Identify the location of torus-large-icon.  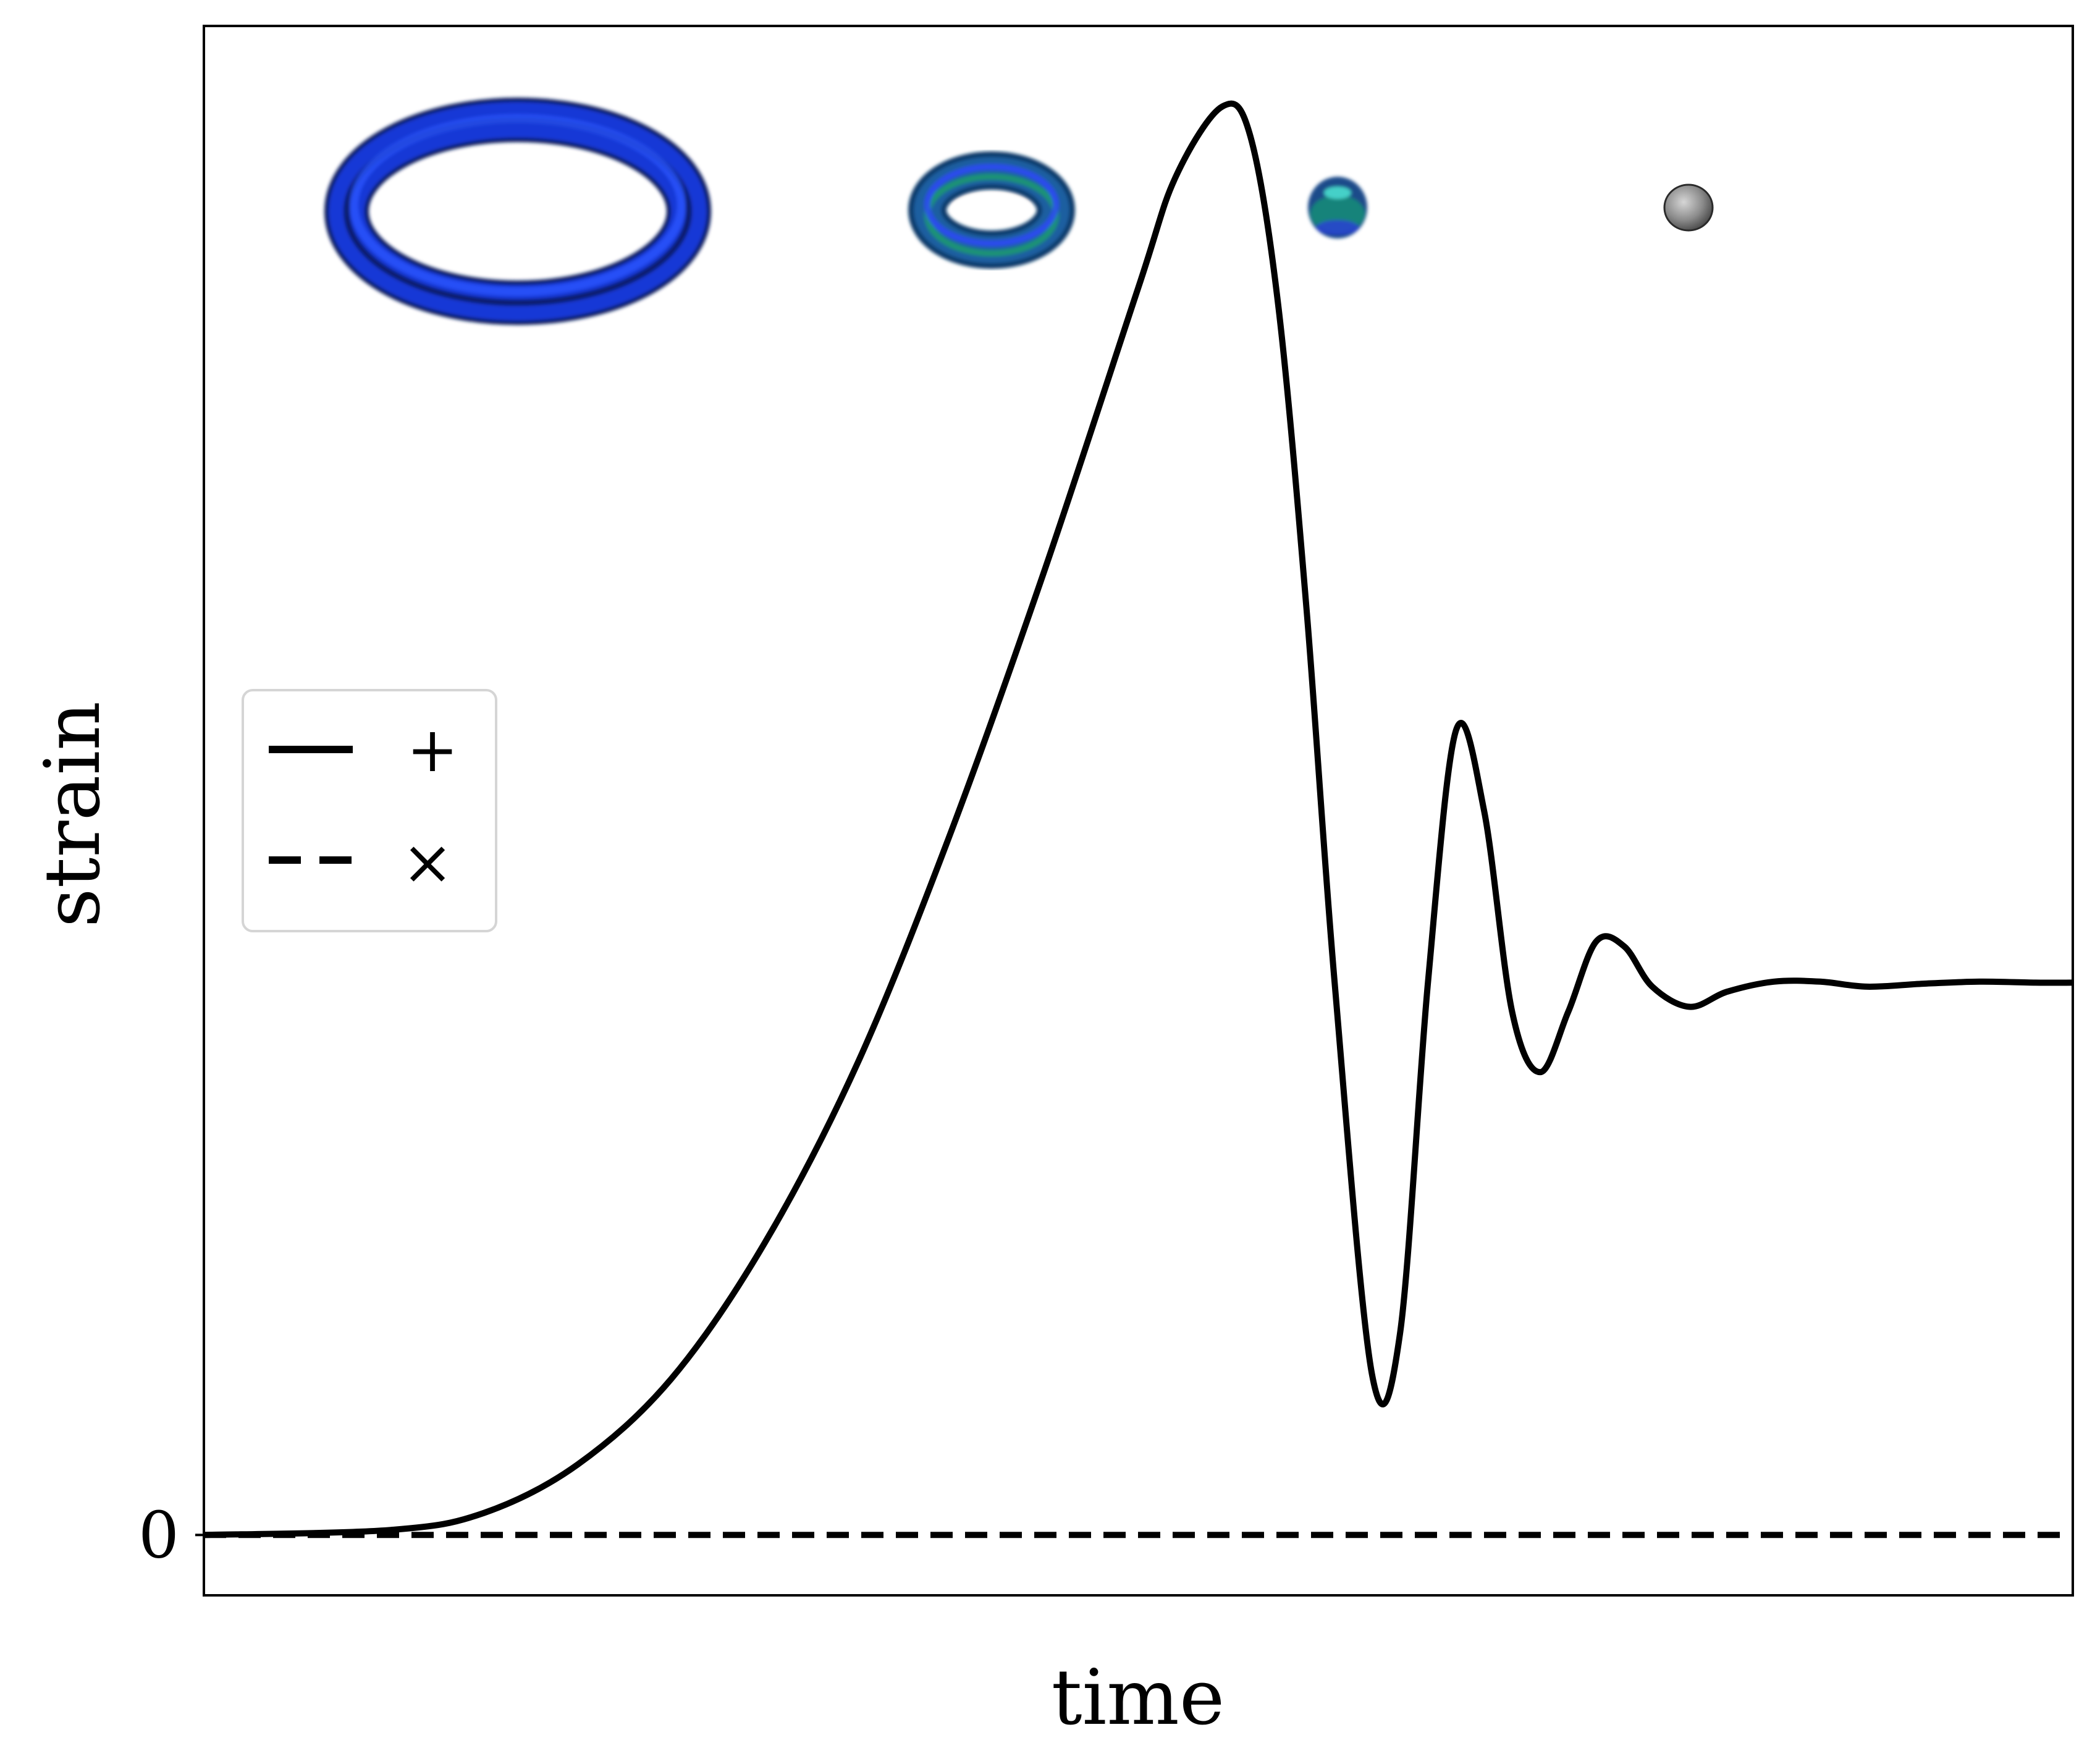
(518, 211).